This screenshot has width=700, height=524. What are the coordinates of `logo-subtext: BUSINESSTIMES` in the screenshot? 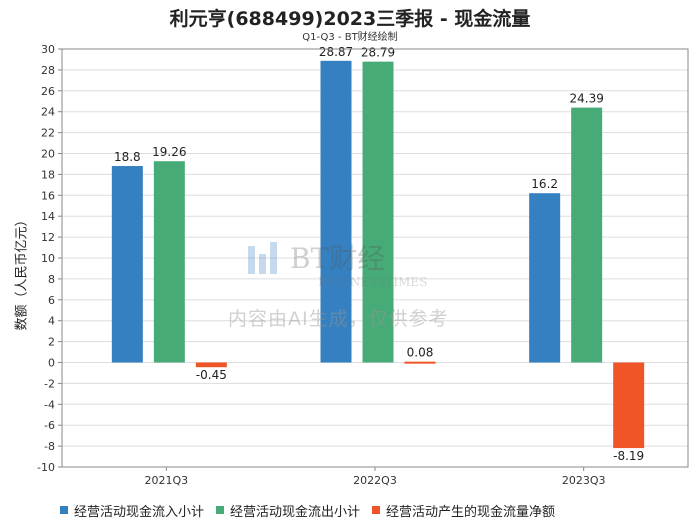 It's located at (372, 282).